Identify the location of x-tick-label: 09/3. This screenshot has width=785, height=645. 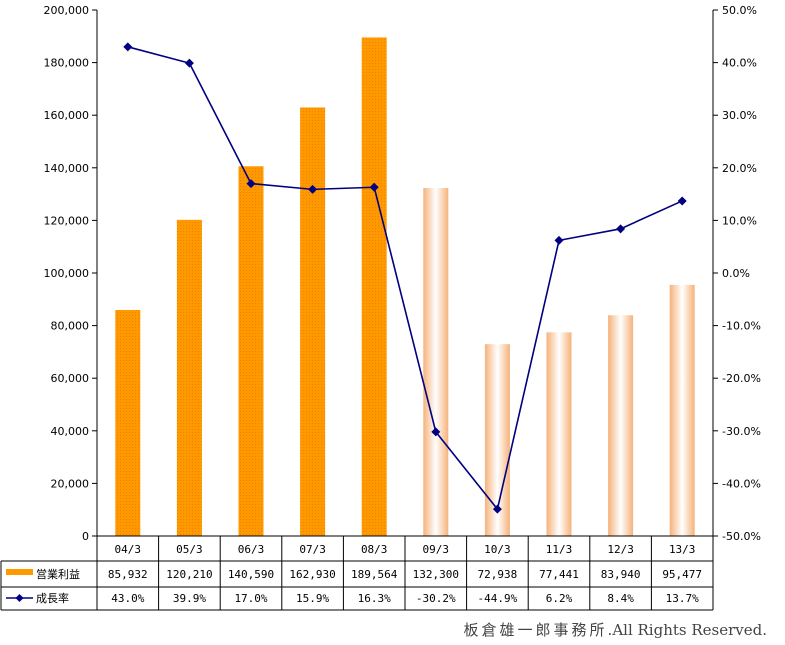
(436, 549).